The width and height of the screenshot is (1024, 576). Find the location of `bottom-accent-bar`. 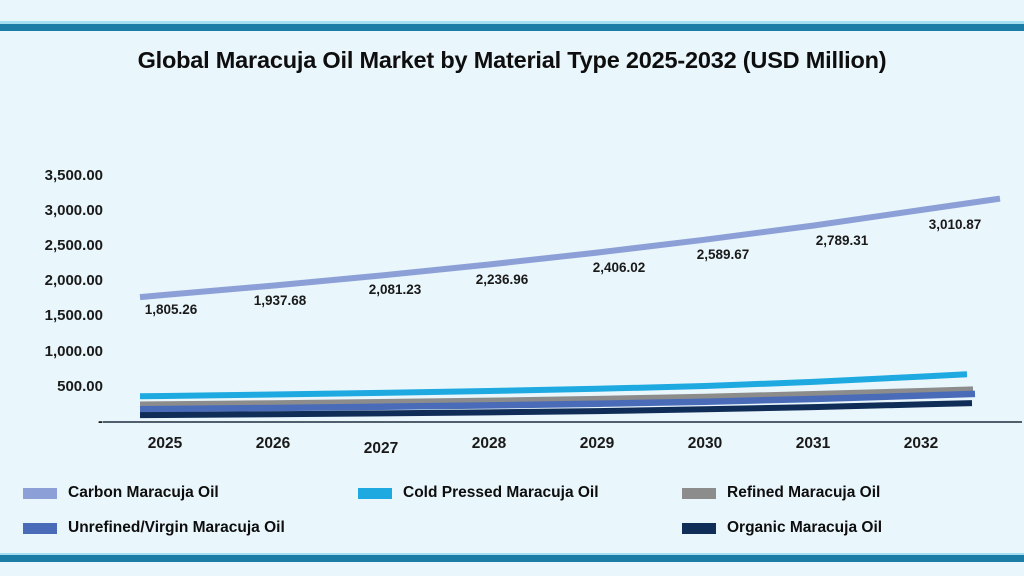

bottom-accent-bar is located at coordinates (512, 558).